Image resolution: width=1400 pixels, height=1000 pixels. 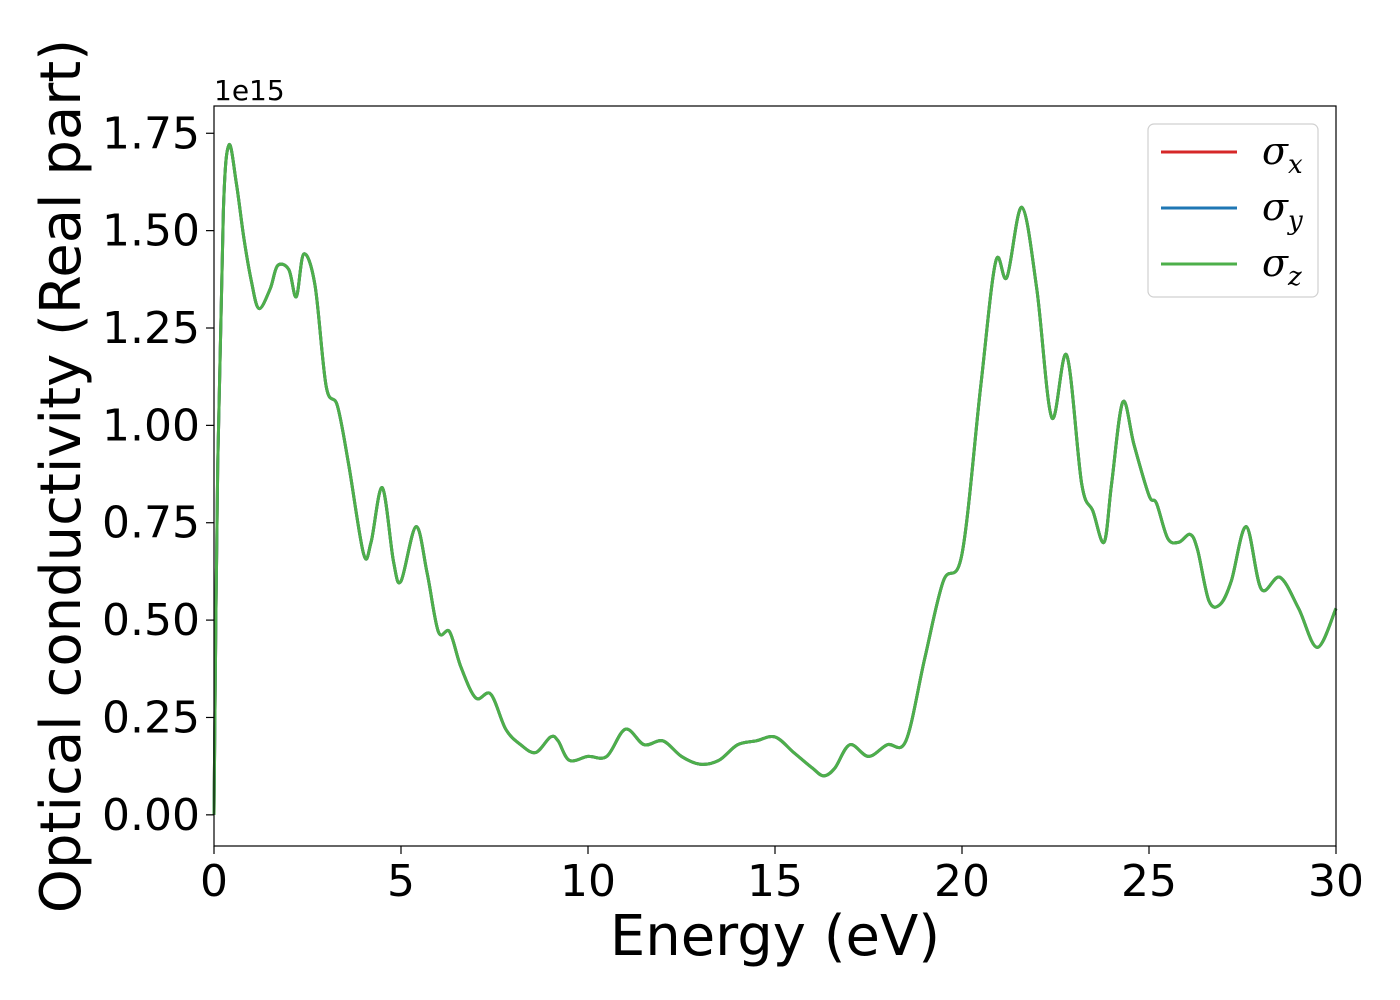 What do you see at coordinates (962, 881) in the screenshot?
I see `x-tick-label: 20` at bounding box center [962, 881].